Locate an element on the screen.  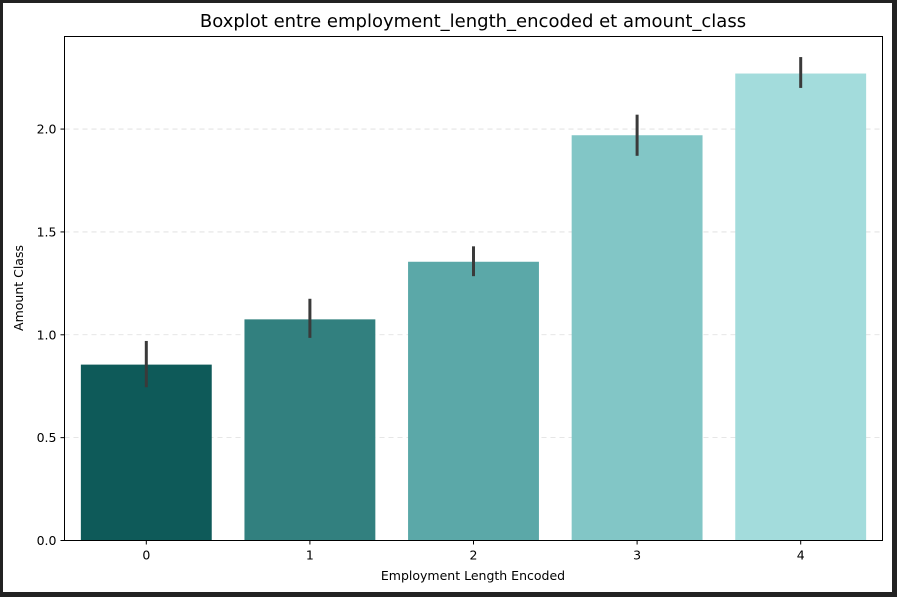
x-axis-ticks: 0 1 2 3 4 is located at coordinates (473, 551).